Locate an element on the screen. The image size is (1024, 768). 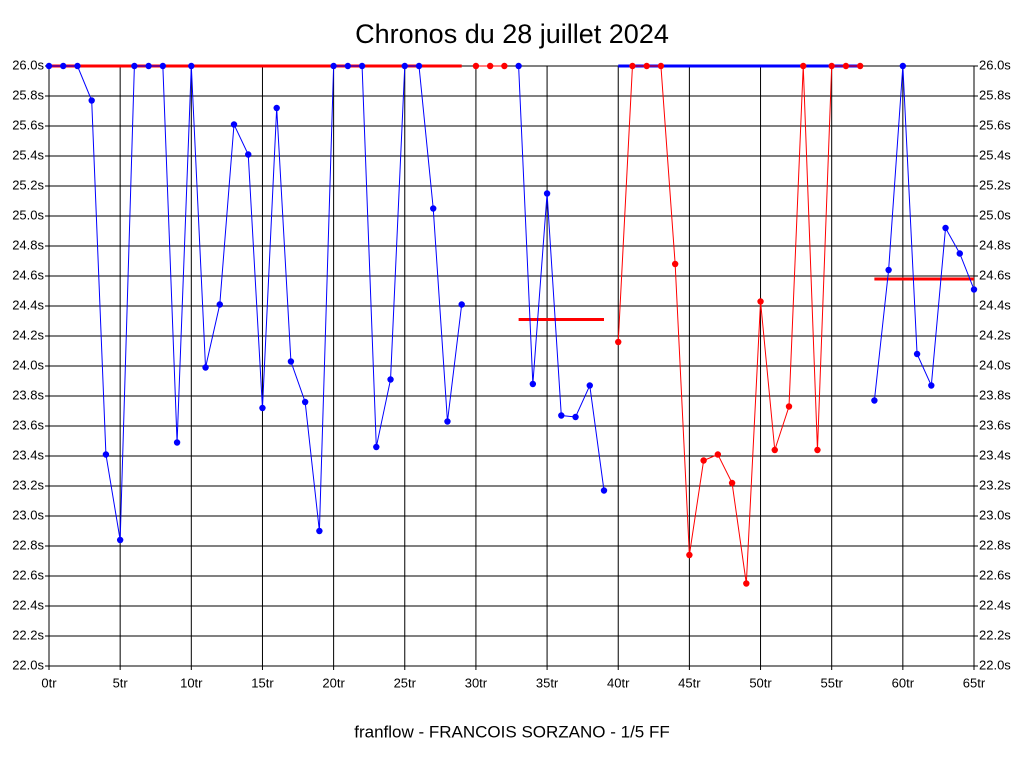
x-tick-label: 60tr is located at coordinates (903, 682).